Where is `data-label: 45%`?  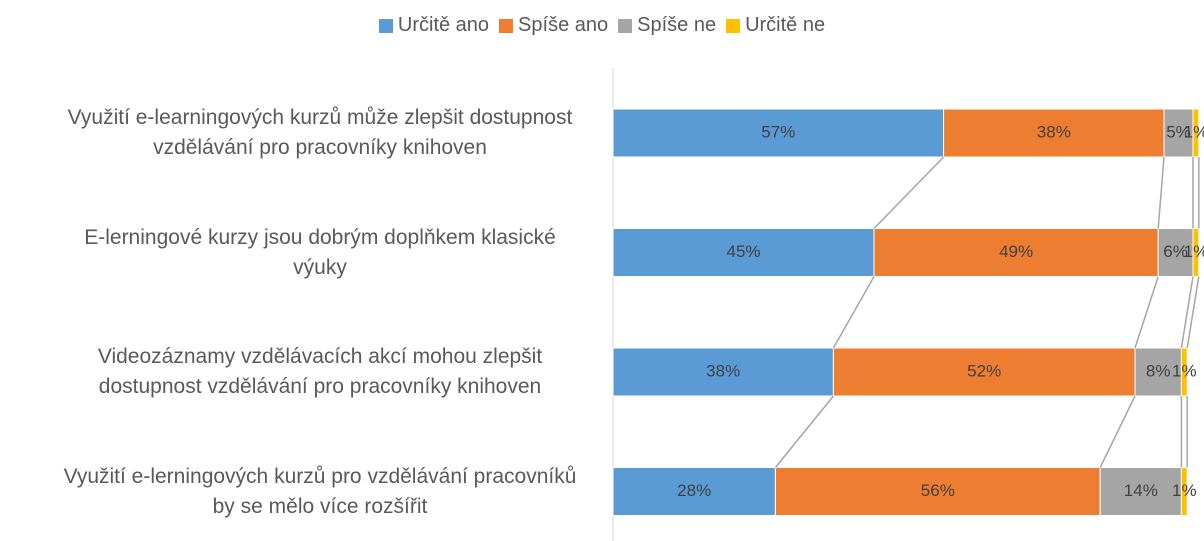
data-label: 45% is located at coordinates (743, 251).